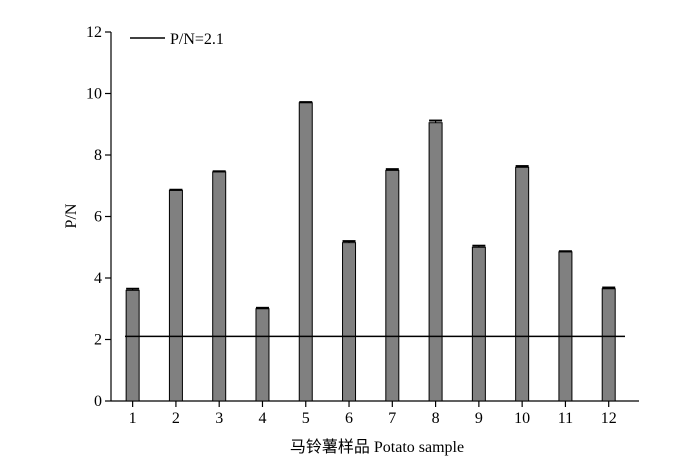  What do you see at coordinates (479, 418) in the screenshot?
I see `x-tick-label: 9` at bounding box center [479, 418].